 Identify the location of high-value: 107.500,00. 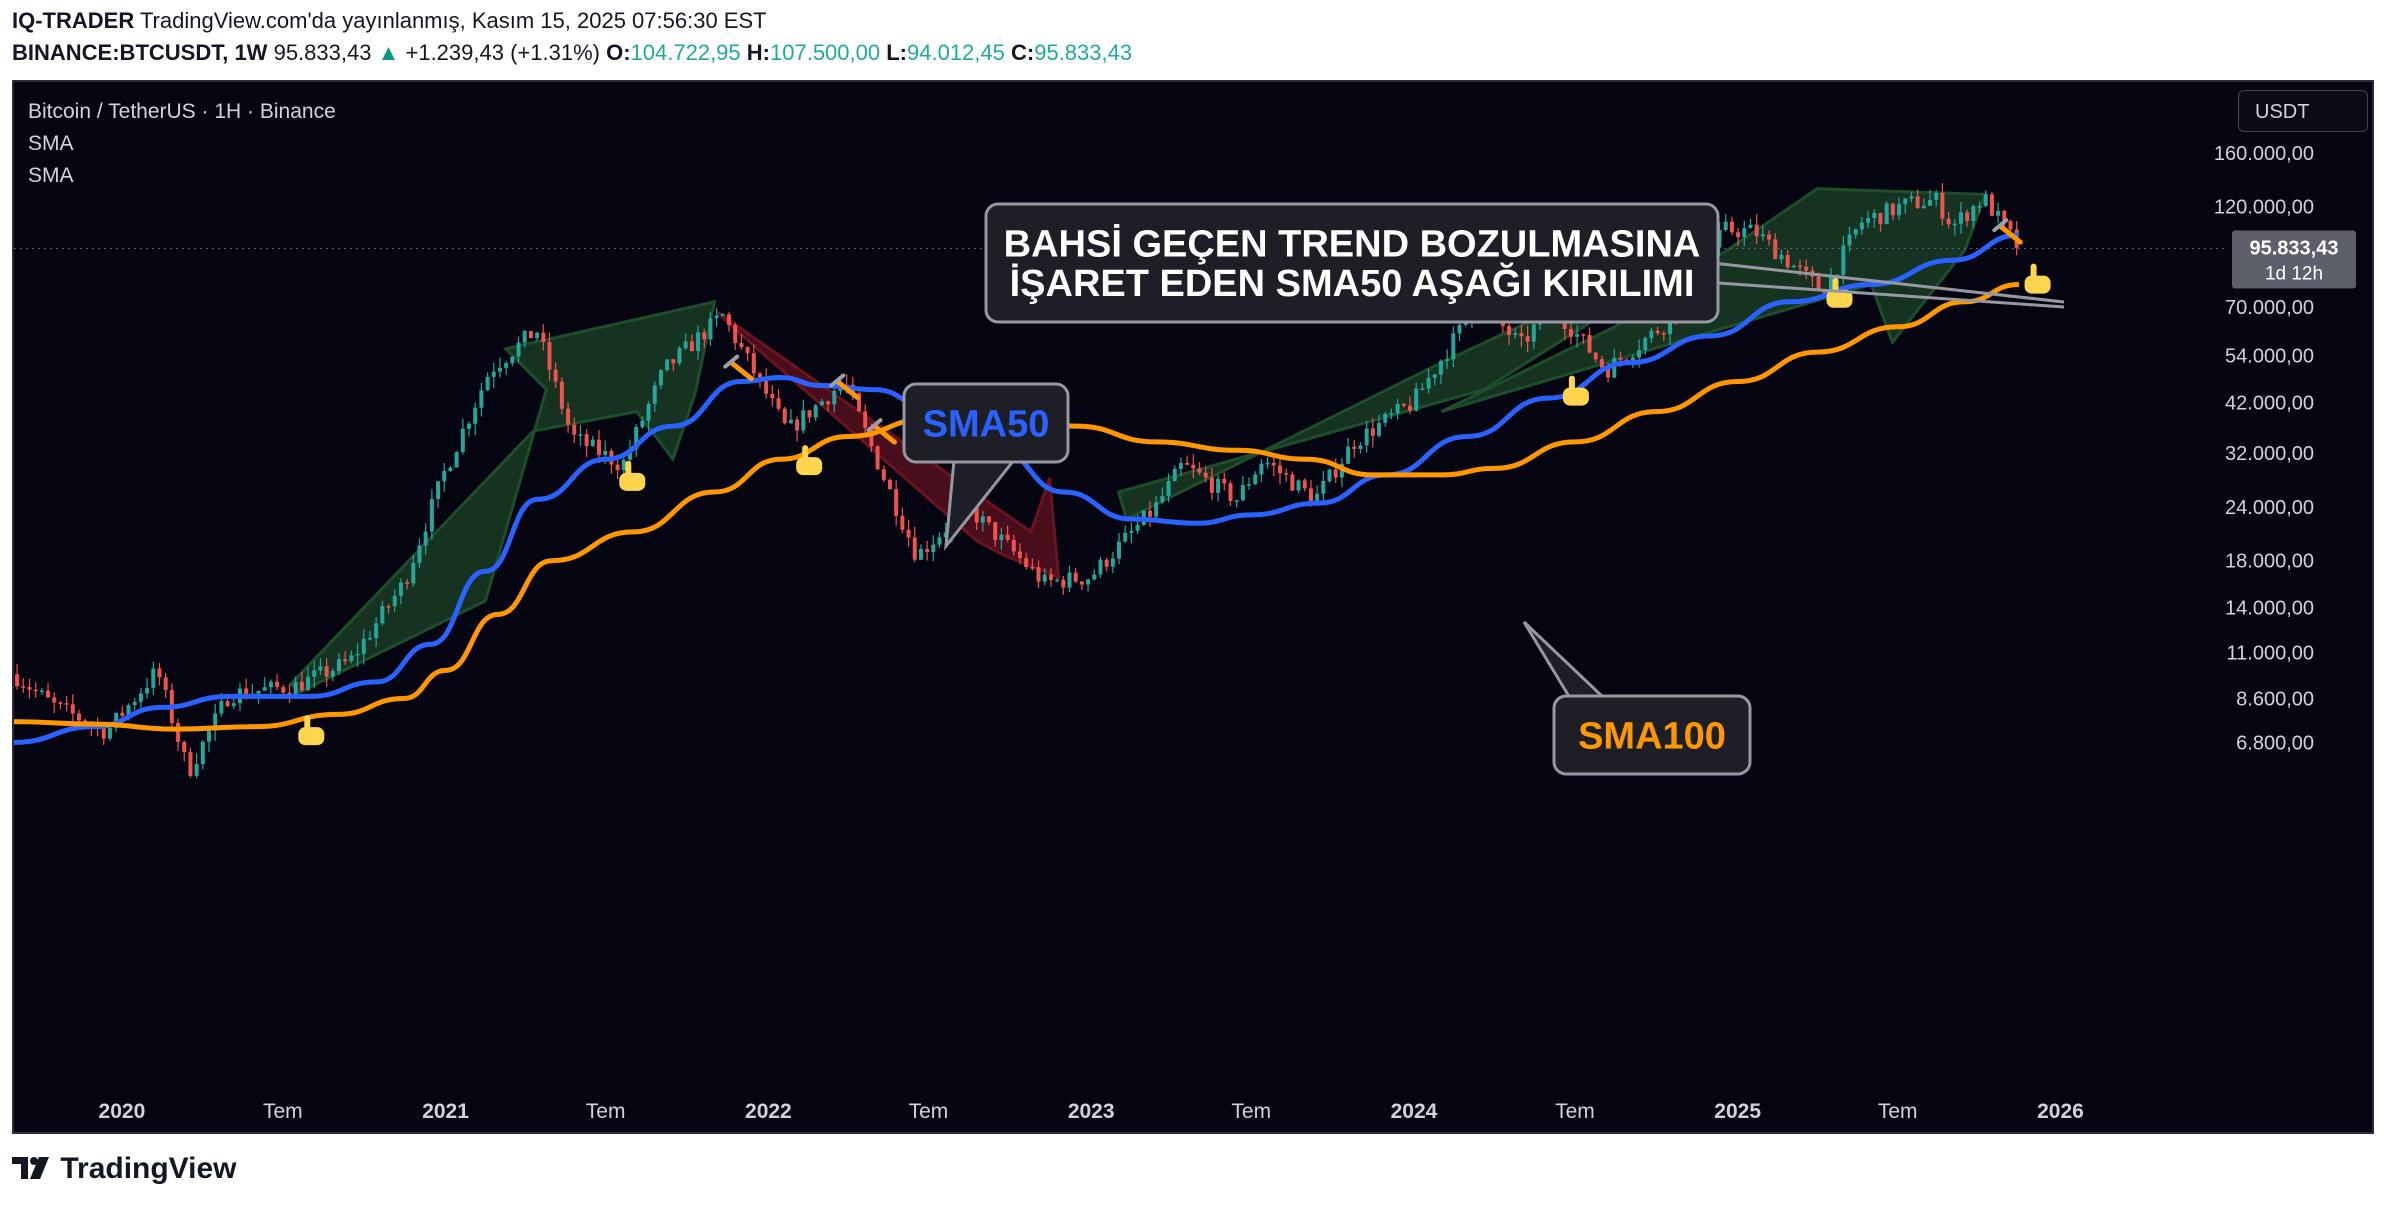
(825, 52).